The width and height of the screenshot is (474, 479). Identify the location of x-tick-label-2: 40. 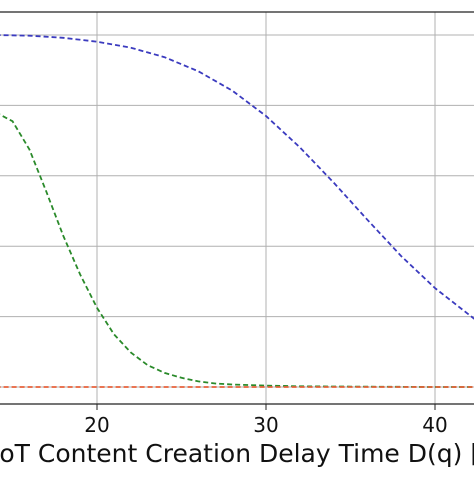
(434, 425).